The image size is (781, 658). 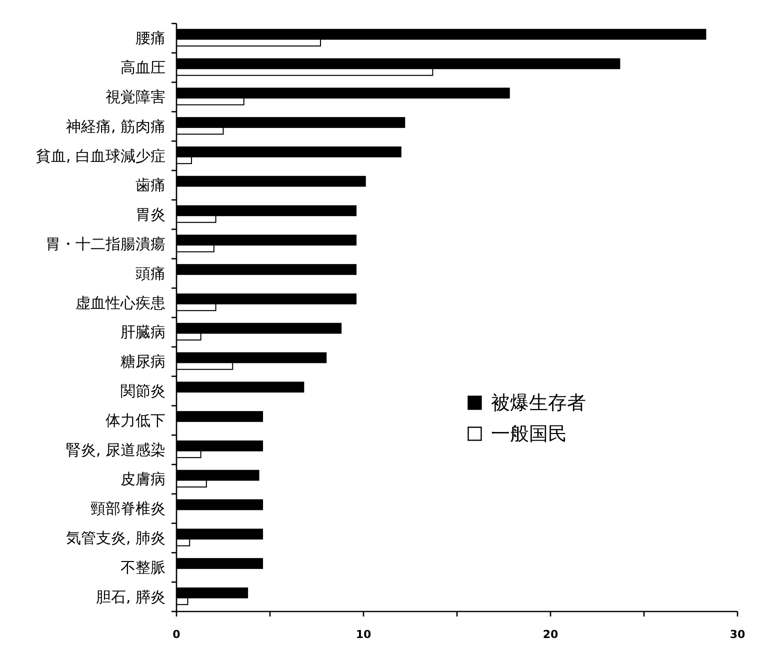 What do you see at coordinates (136, 420) in the screenshot?
I see `category-label: 体力低下` at bounding box center [136, 420].